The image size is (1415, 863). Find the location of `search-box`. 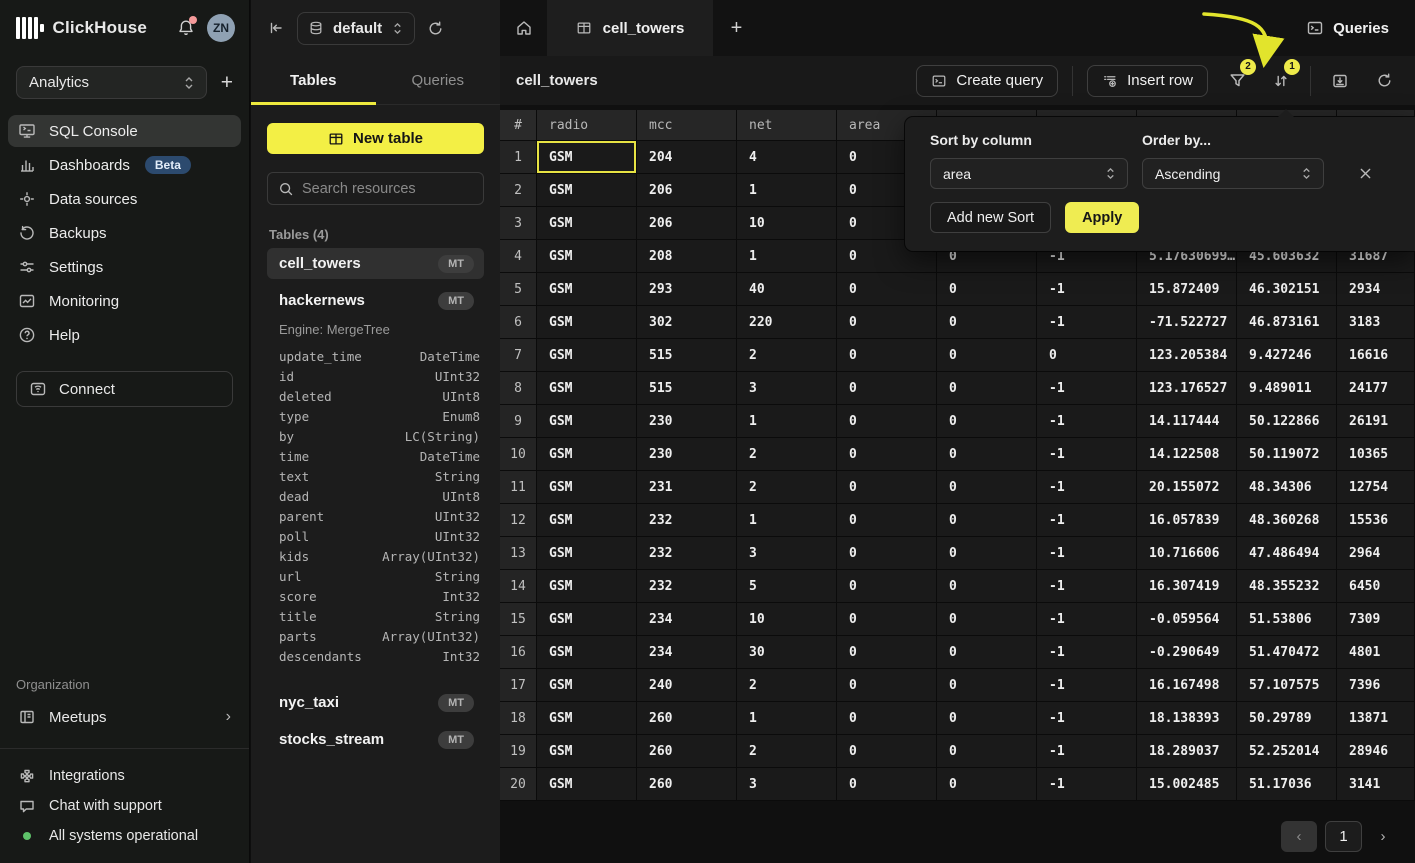

search-box is located at coordinates (375, 188).